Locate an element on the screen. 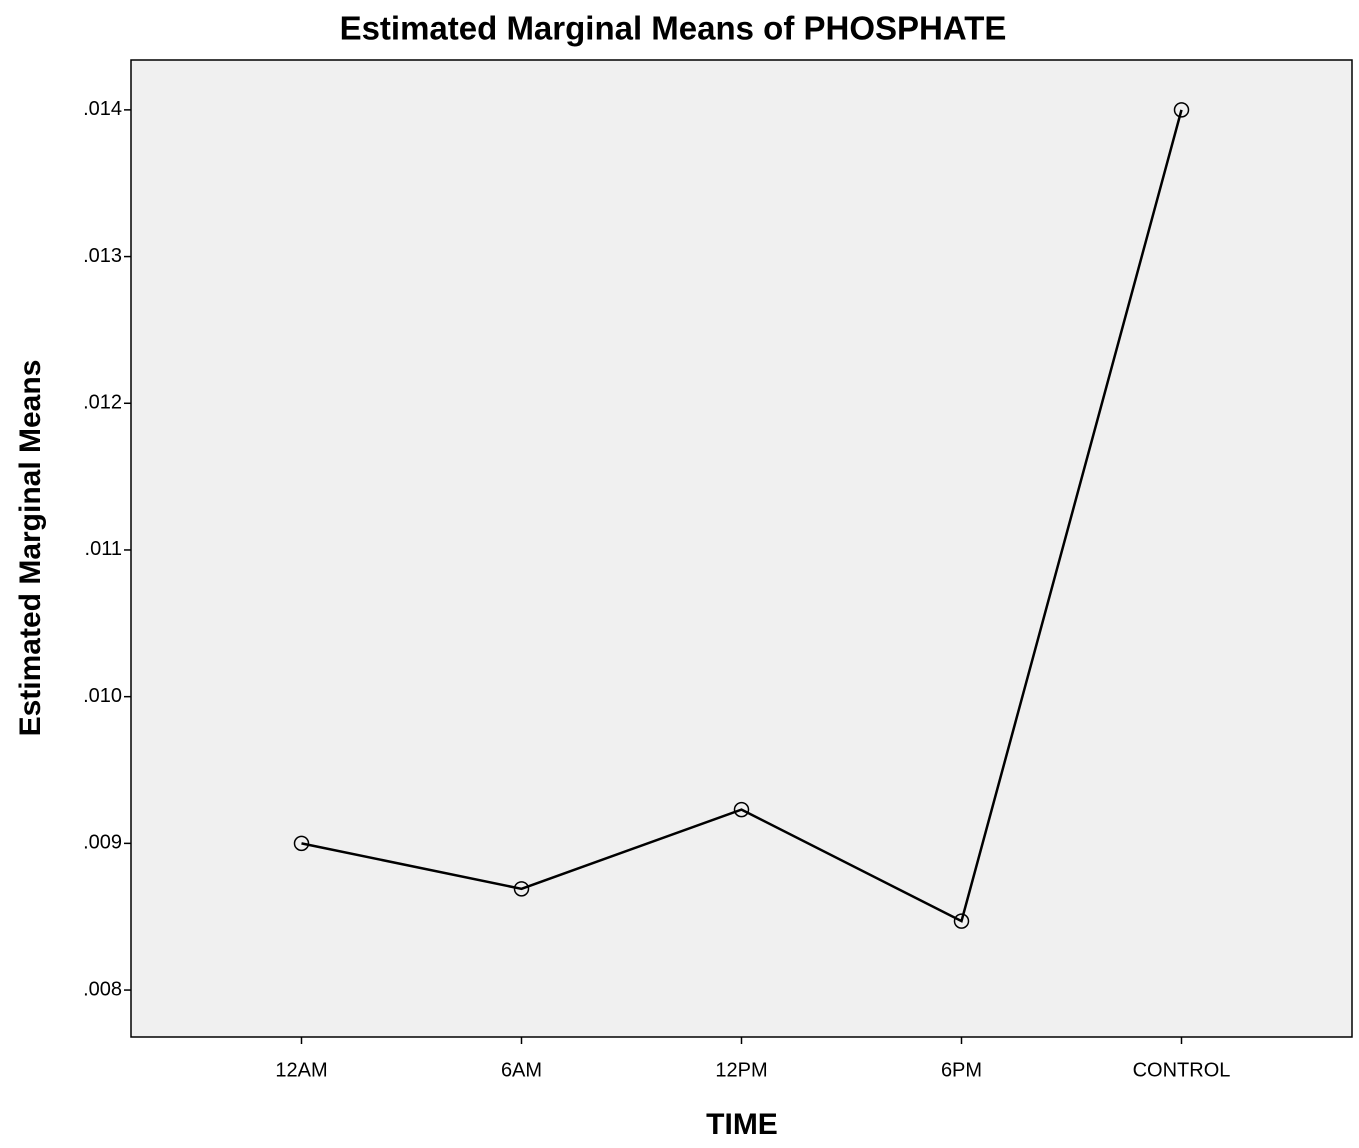 This screenshot has height=1148, width=1359. x-tick-label: 6PM is located at coordinates (961, 1070).